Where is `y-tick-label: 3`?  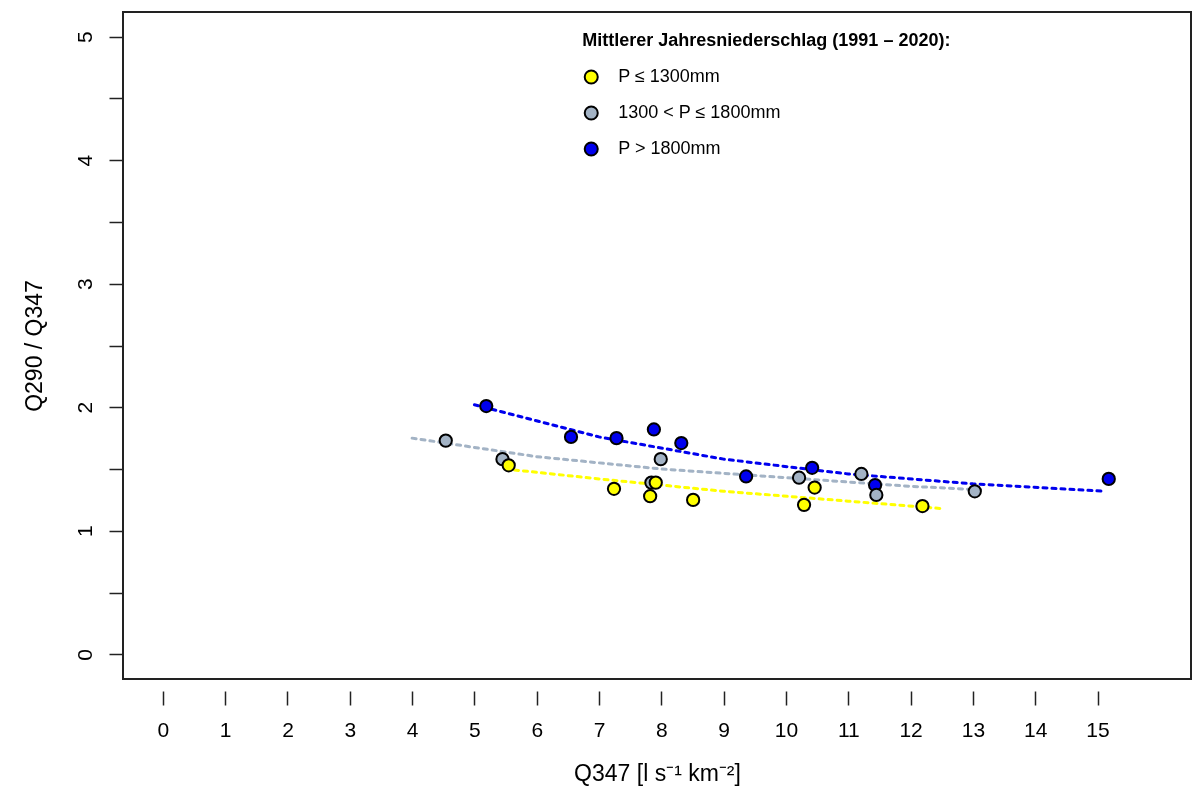 y-tick-label: 3 is located at coordinates (84, 284).